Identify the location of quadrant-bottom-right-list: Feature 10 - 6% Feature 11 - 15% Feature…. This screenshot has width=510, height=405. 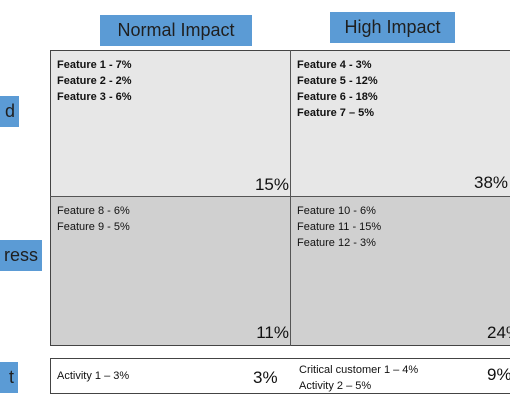
(339, 227).